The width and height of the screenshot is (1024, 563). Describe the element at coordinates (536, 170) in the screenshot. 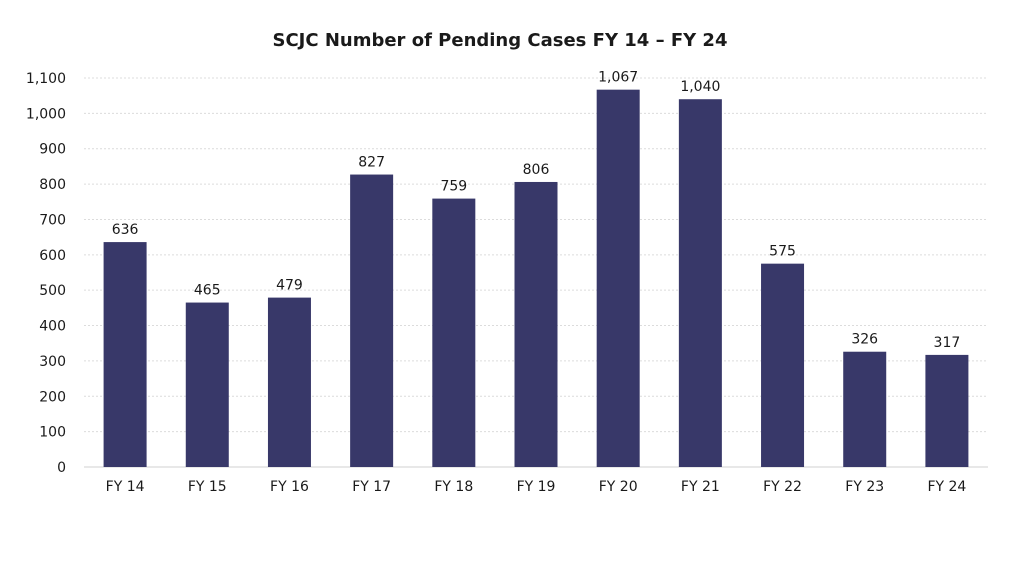

I see `data-label: 806` at that location.